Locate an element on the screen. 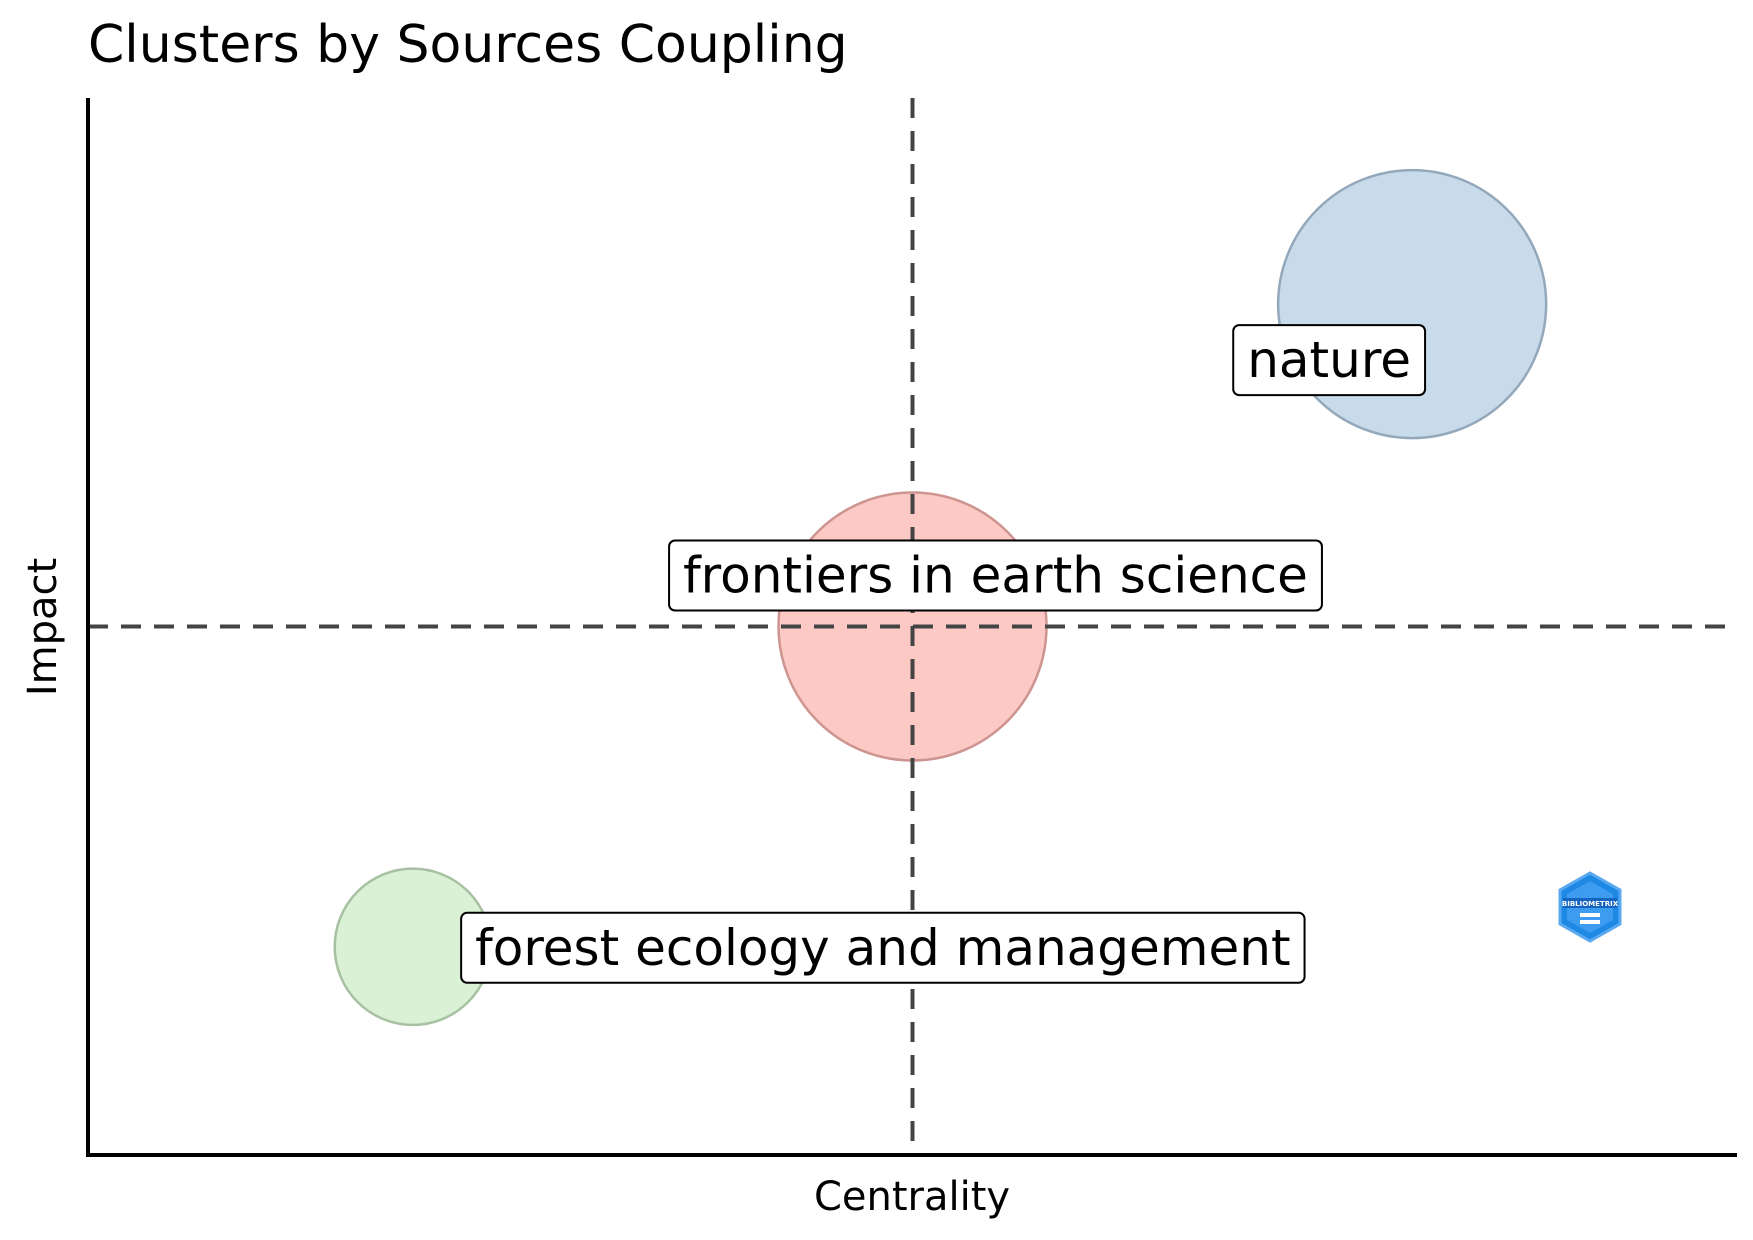  bibliometrix-logo-icon: BIBLIOMETRIX is located at coordinates (1590, 907).